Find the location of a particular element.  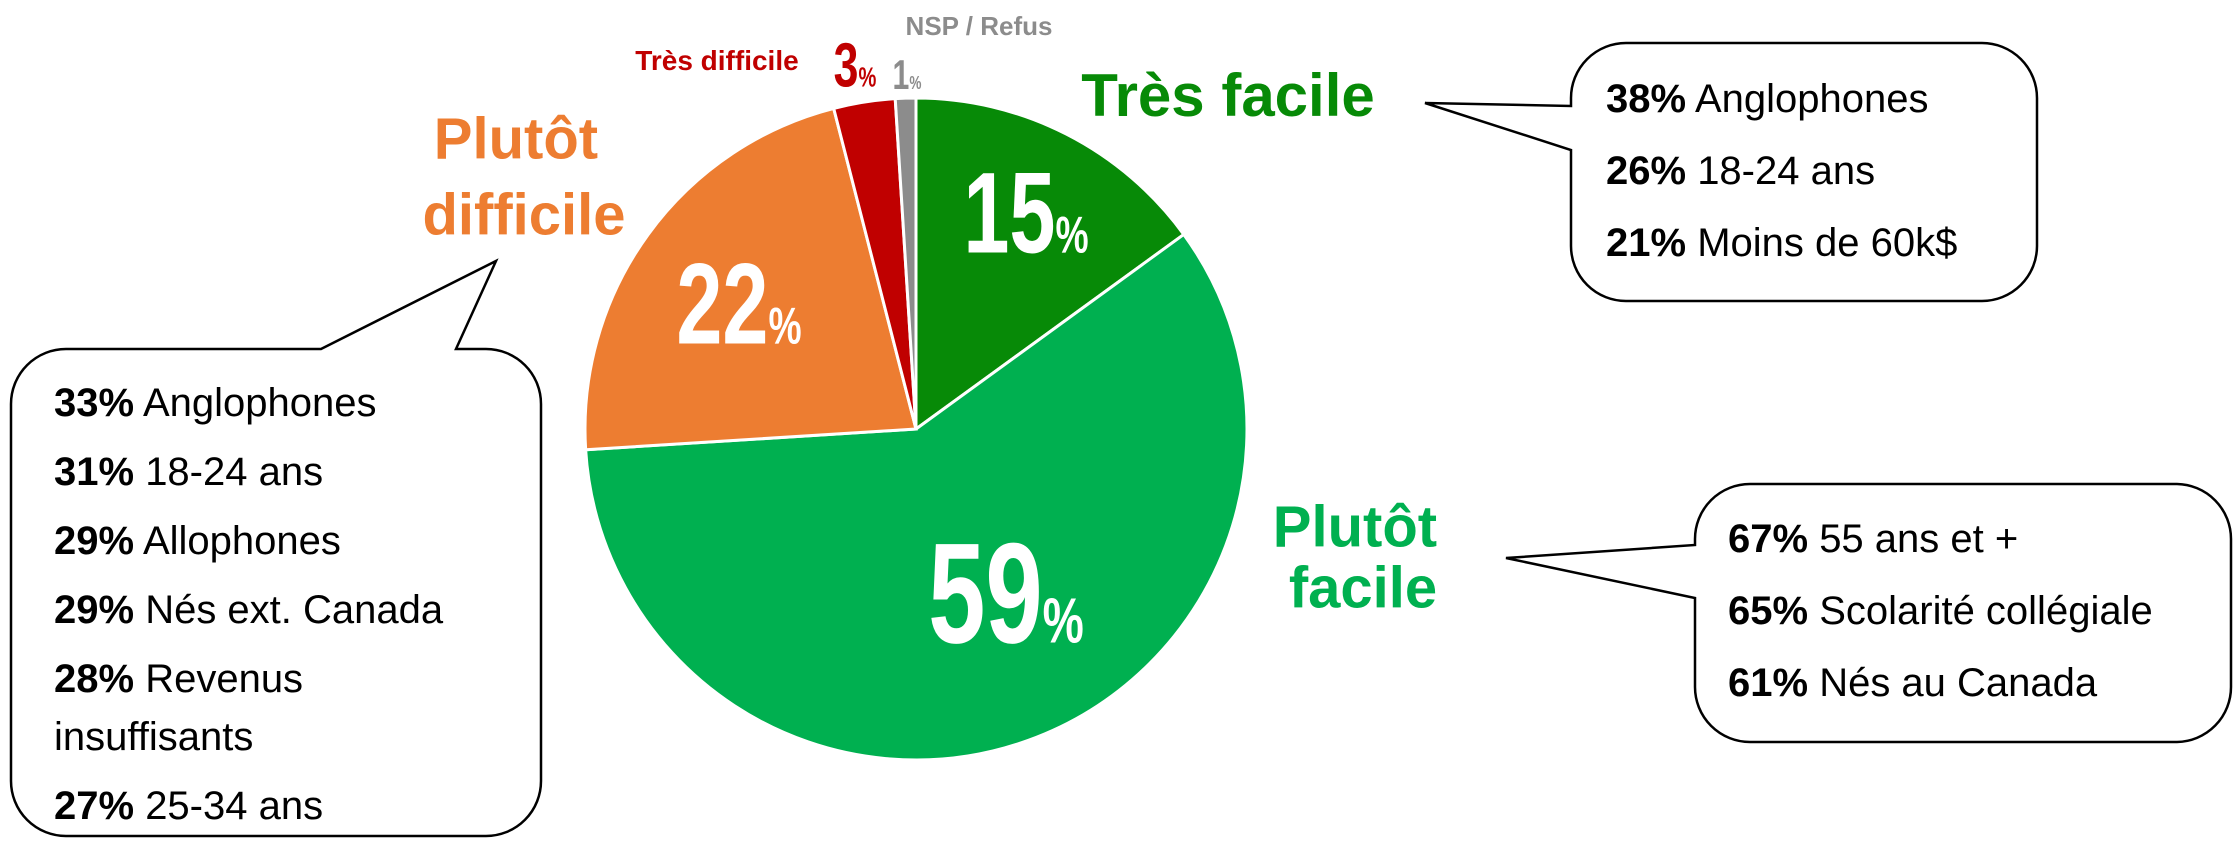

category-label: Plutôt facile is located at coordinates (1363, 557).